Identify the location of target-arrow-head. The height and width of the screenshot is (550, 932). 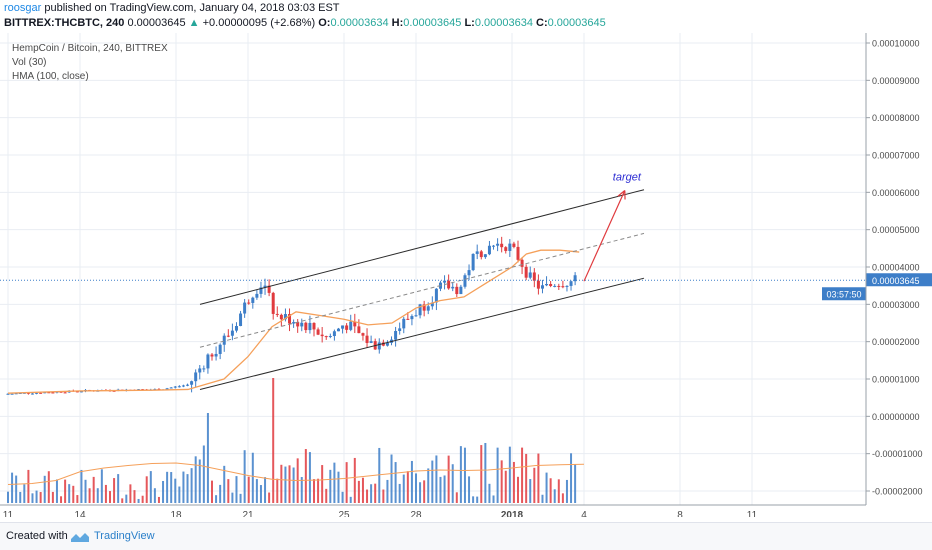
(621, 195).